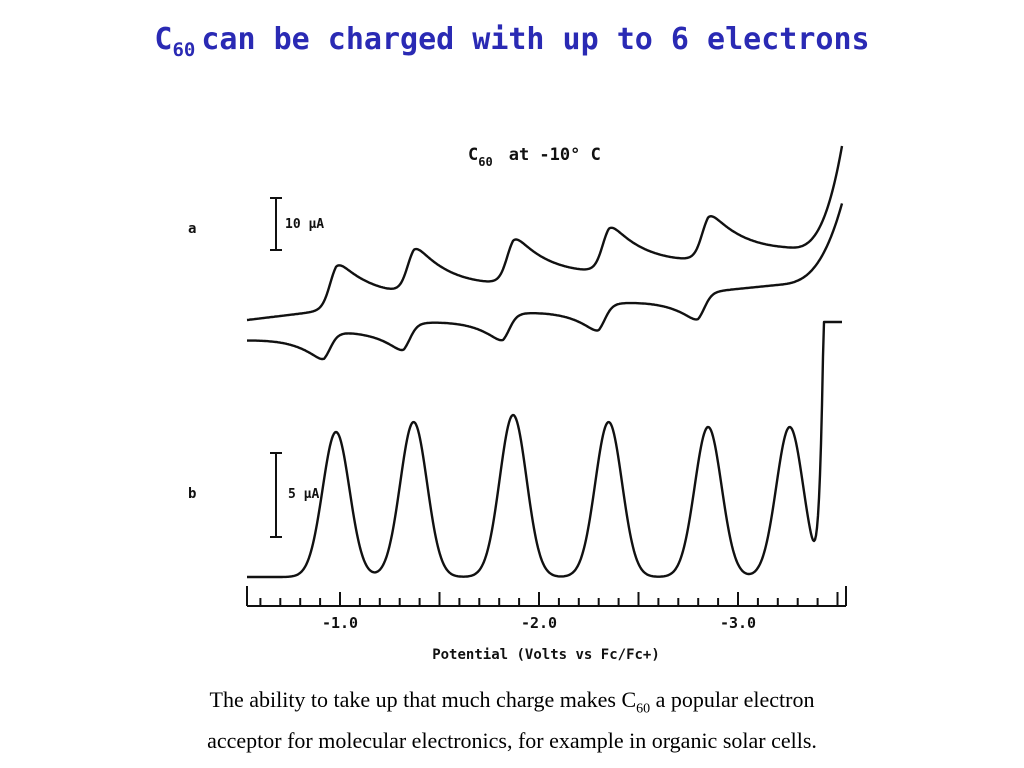 The width and height of the screenshot is (1024, 768). Describe the element at coordinates (732, 699) in the screenshot. I see `caption-line-1-end: a popular electron` at that location.